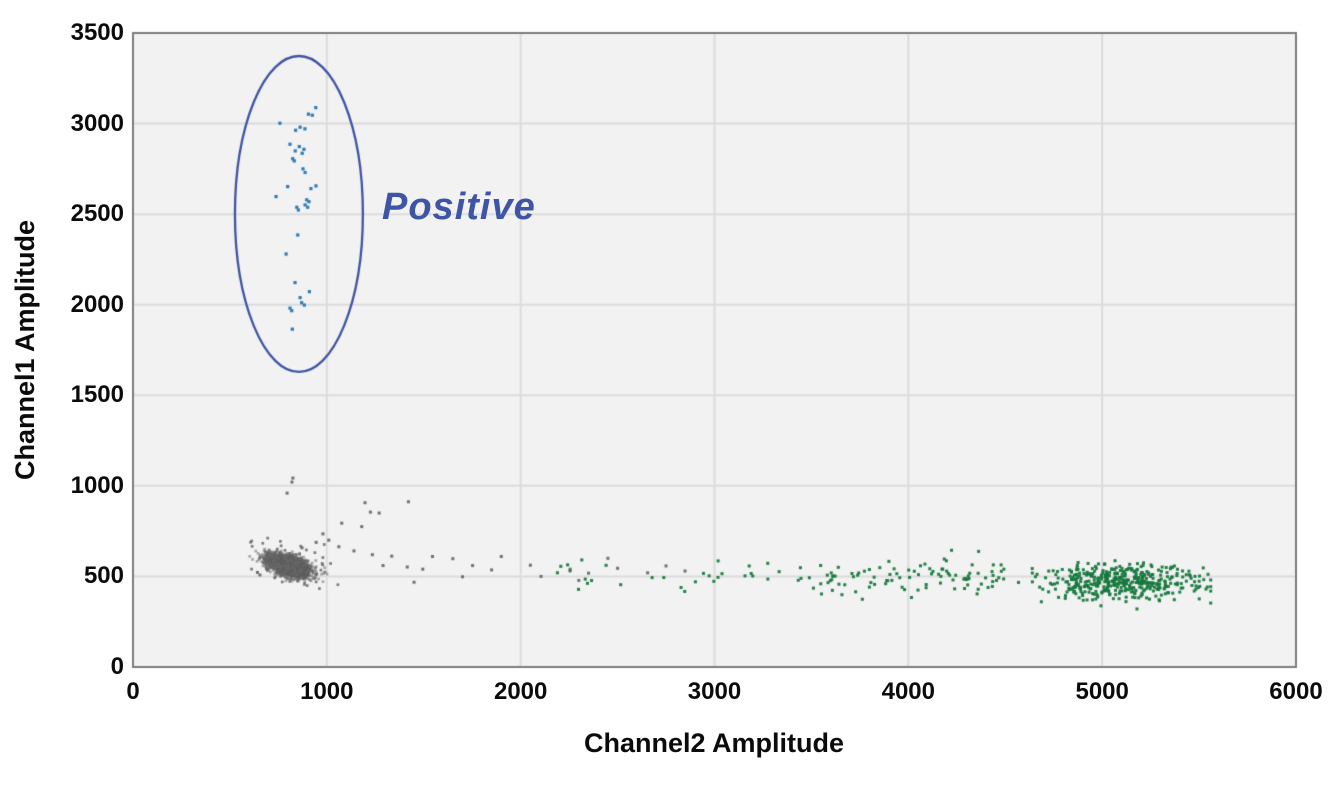 Image resolution: width=1334 pixels, height=796 pixels. I want to click on positive-cluster-annotation: Positive, so click(459, 207).